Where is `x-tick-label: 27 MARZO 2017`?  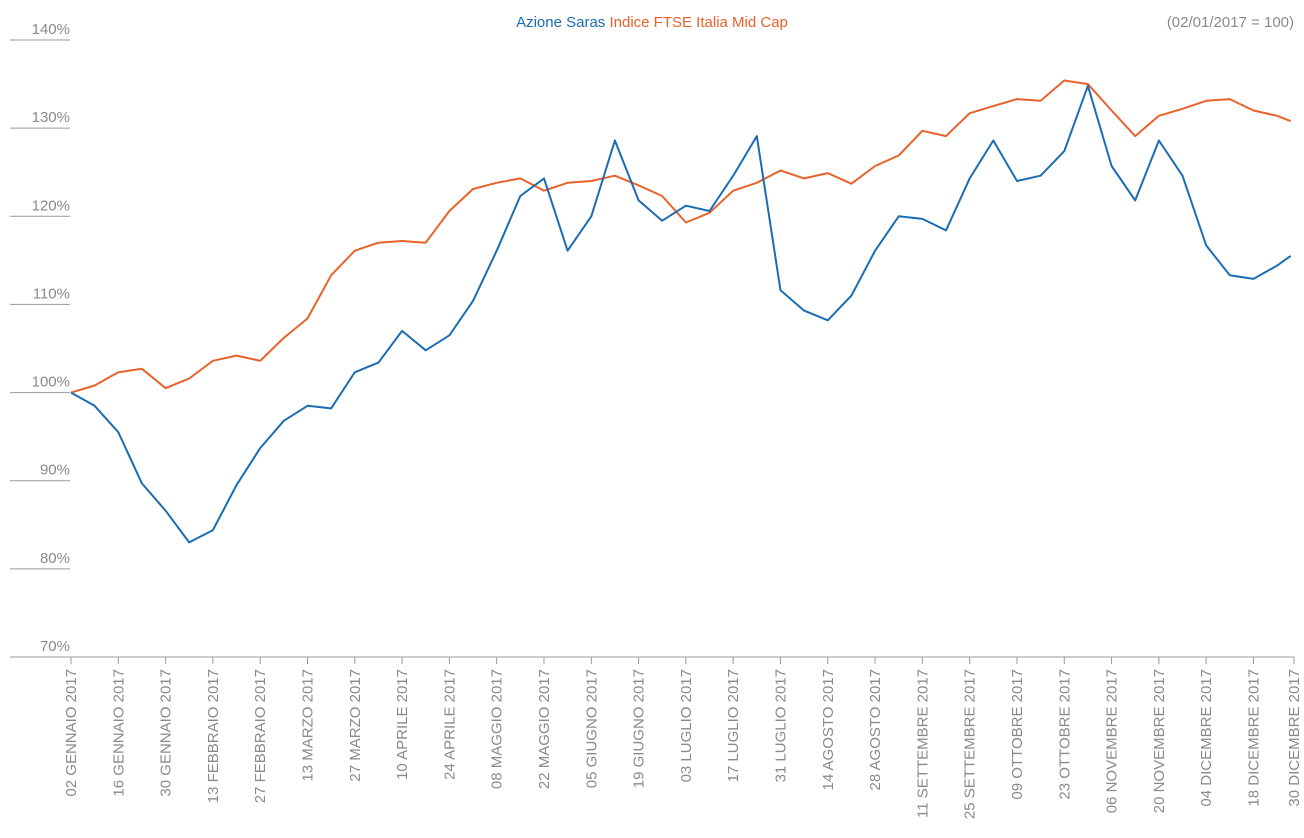
x-tick-label: 27 MARZO 2017 is located at coordinates (355, 725).